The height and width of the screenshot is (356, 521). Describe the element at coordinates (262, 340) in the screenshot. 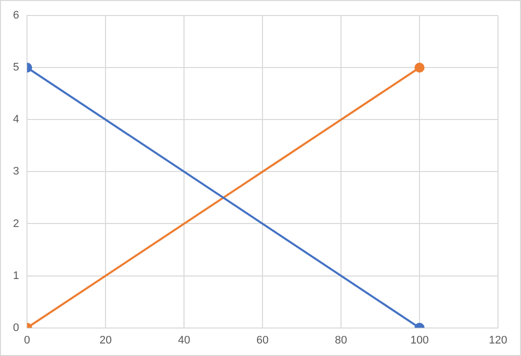

I see `x-tick-label: 60` at that location.